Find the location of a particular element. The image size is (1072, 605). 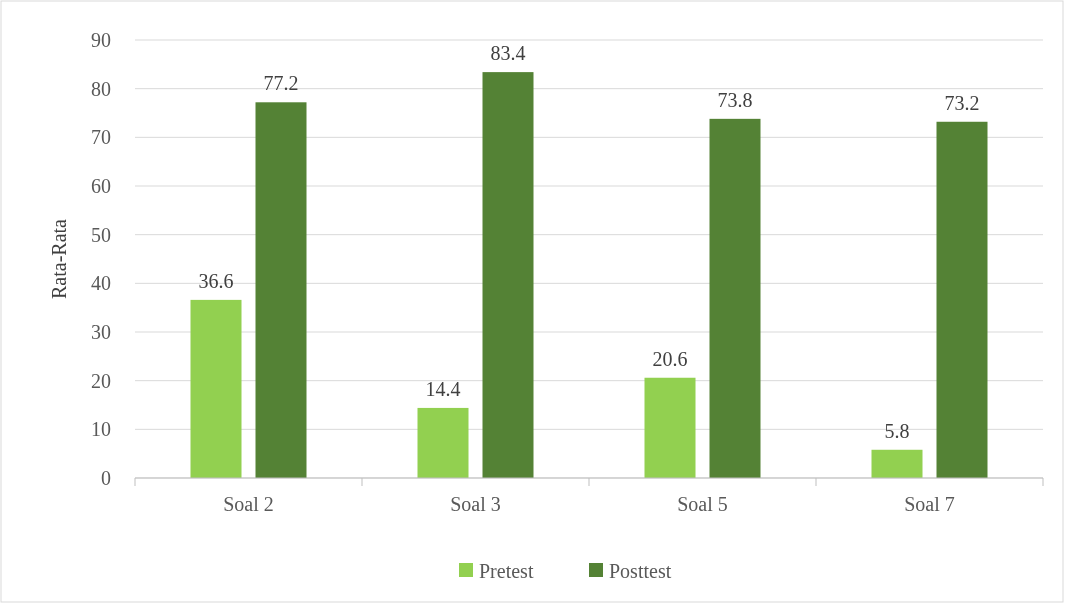

data-label: 83.4 is located at coordinates (508, 53).